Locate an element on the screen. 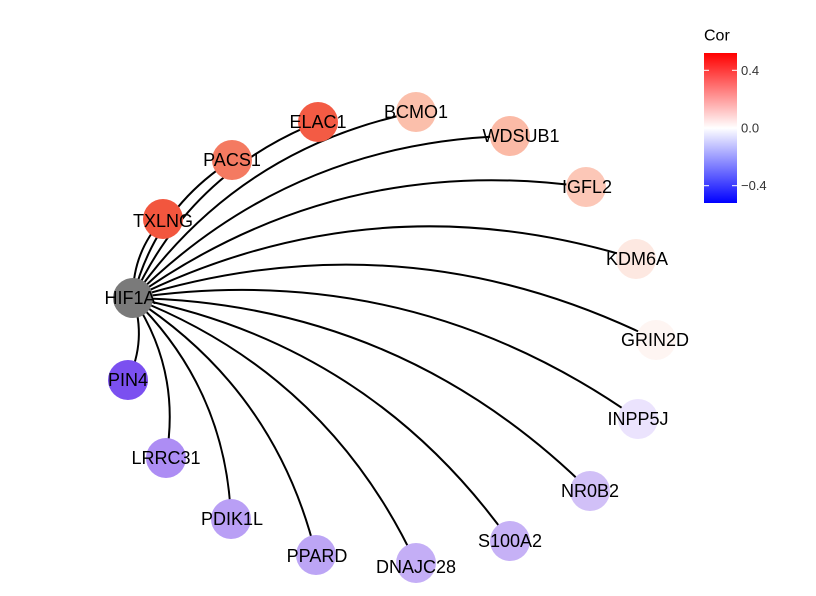 Image resolution: width=816 pixels, height=596 pixels. node-pacs1: PACS1 is located at coordinates (232, 160).